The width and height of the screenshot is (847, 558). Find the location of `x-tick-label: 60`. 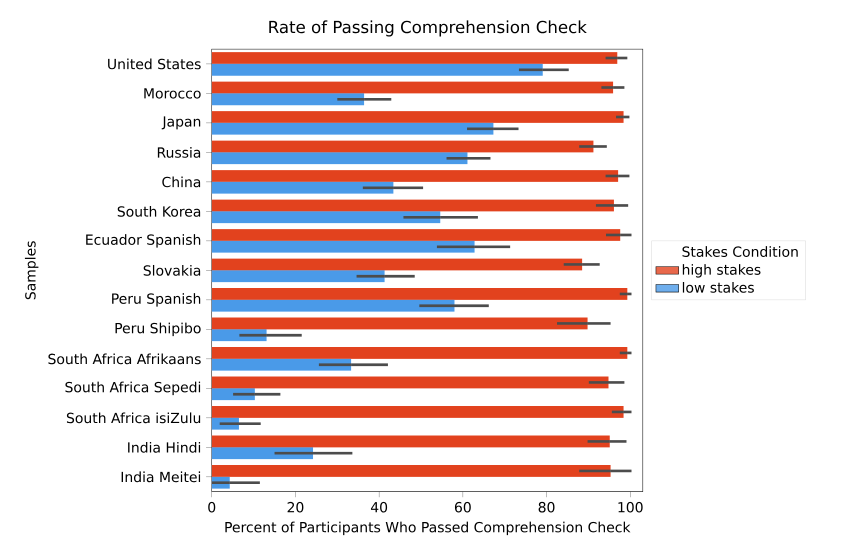

x-tick-label: 60 is located at coordinates (462, 507).